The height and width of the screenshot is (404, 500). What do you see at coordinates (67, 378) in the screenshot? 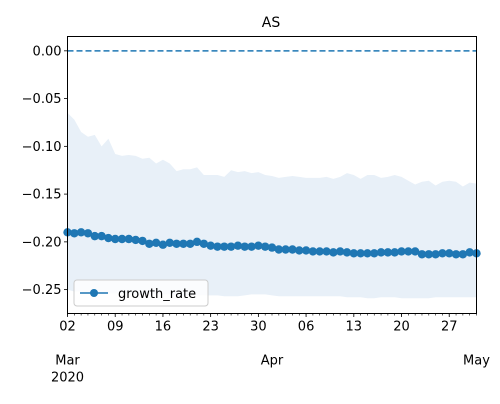
I see `x-year-label: 2020` at bounding box center [67, 378].